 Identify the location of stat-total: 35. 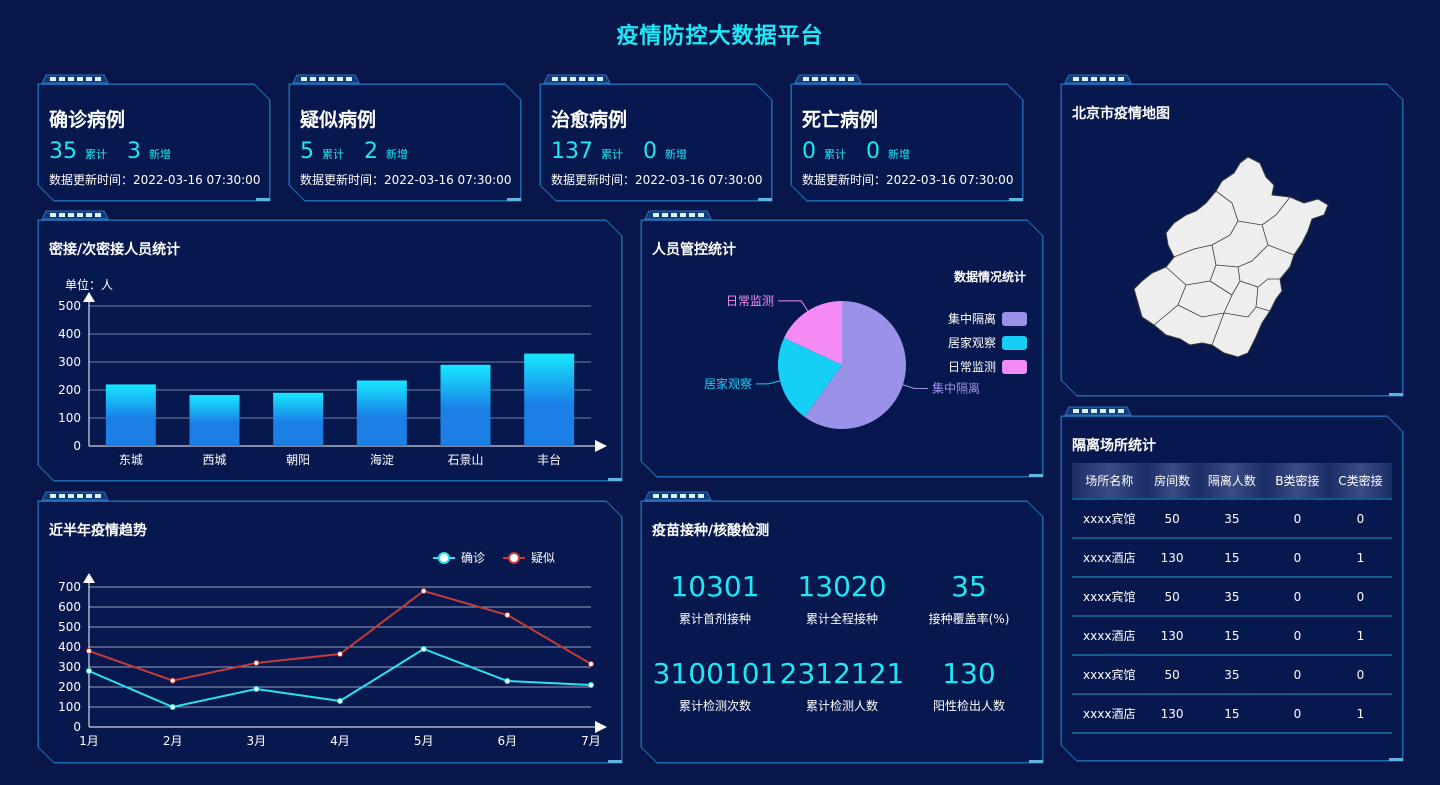
(63, 151).